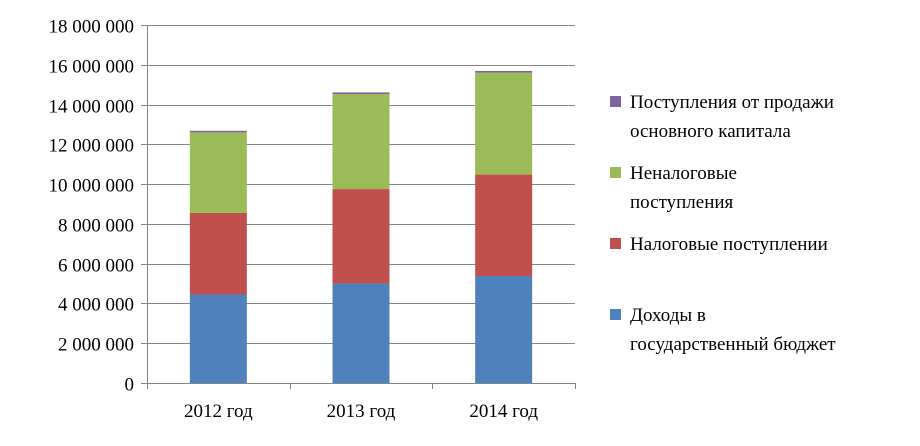 The width and height of the screenshot is (920, 446). I want to click on y-tick-label: 18 000 000, so click(92, 27).